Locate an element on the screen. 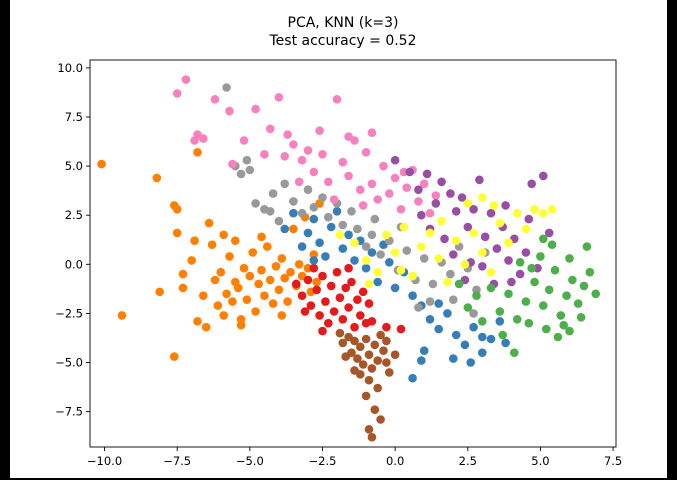 The width and height of the screenshot is (677, 480). y-tick-label: −7.5 is located at coordinates (69, 412).